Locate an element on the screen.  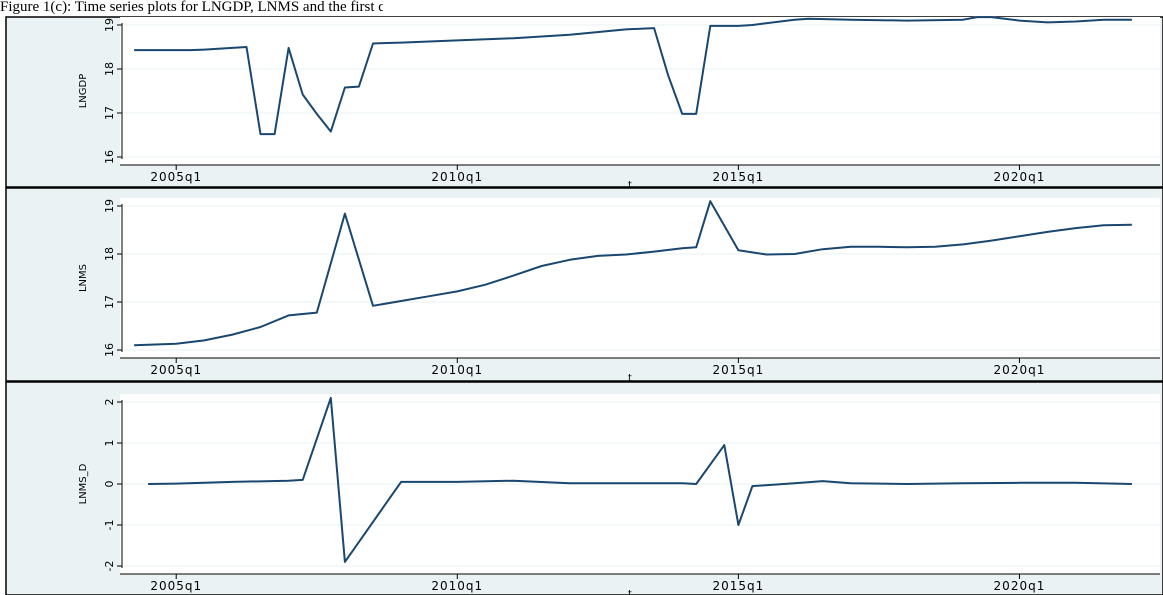
y-tick-label: -2 is located at coordinates (109, 566).